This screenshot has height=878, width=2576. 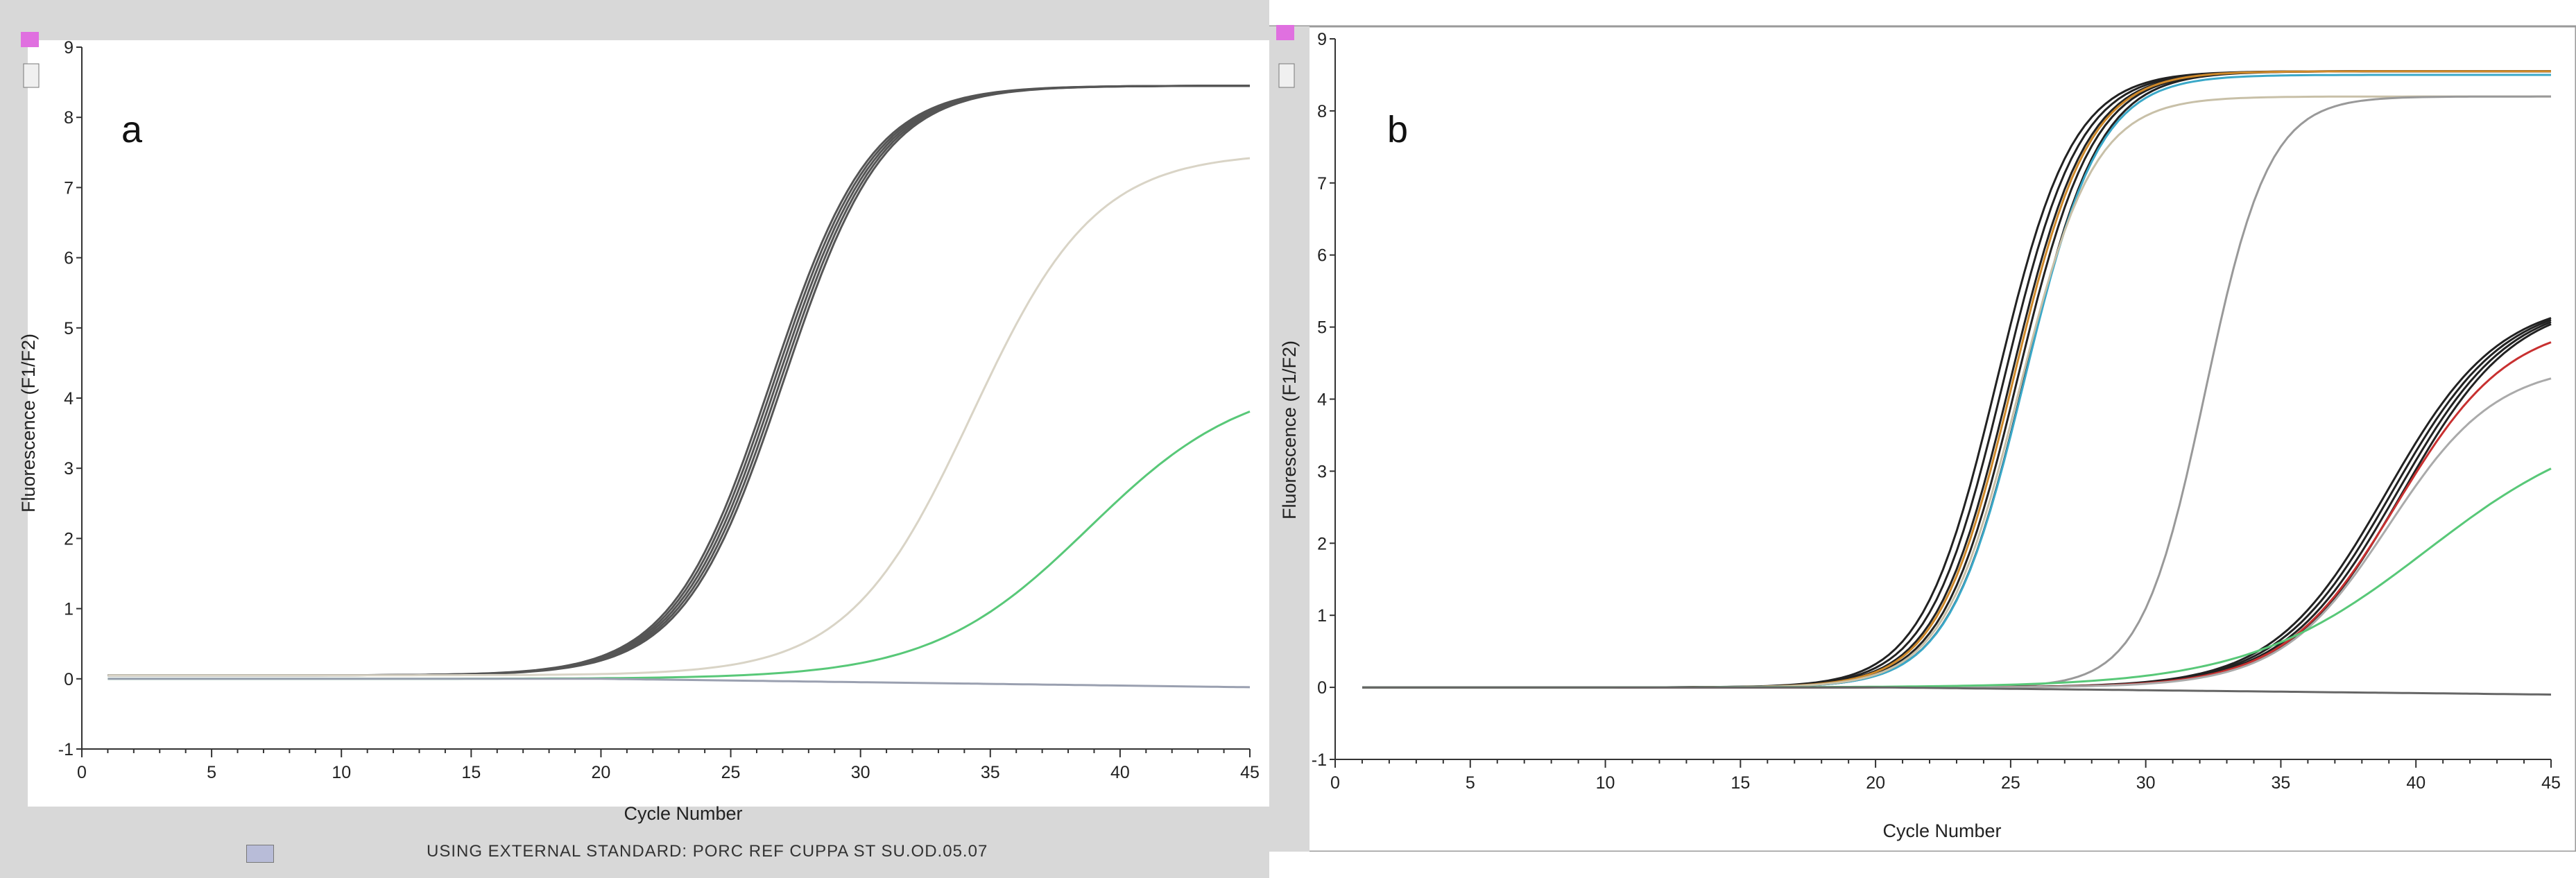 I want to click on x-tick-label-b: 0, so click(x=1335, y=783).